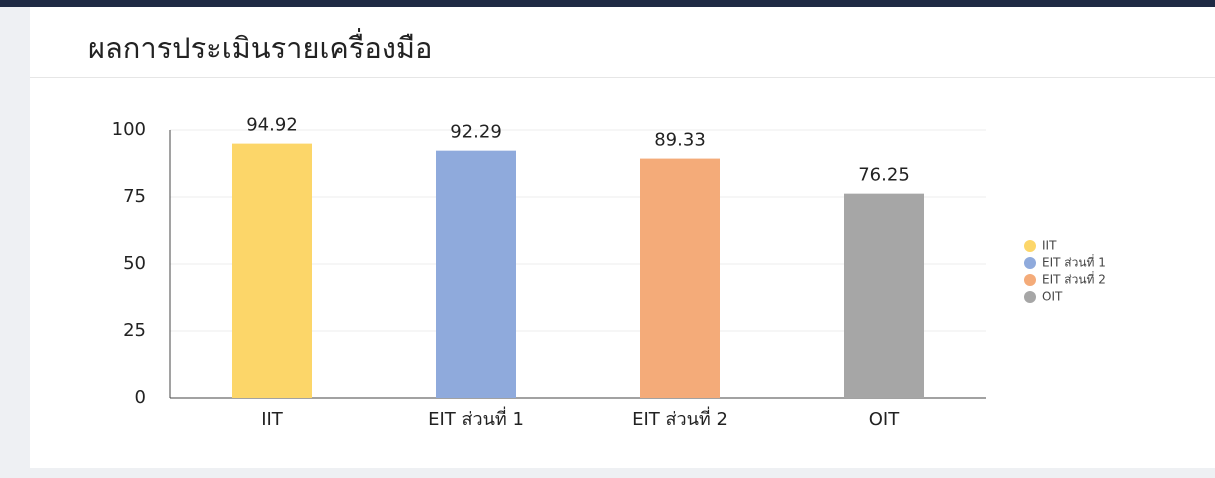  Describe the element at coordinates (1074, 279) in the screenshot. I see `legend-label: EIT ส่วนที่ 2` at that location.